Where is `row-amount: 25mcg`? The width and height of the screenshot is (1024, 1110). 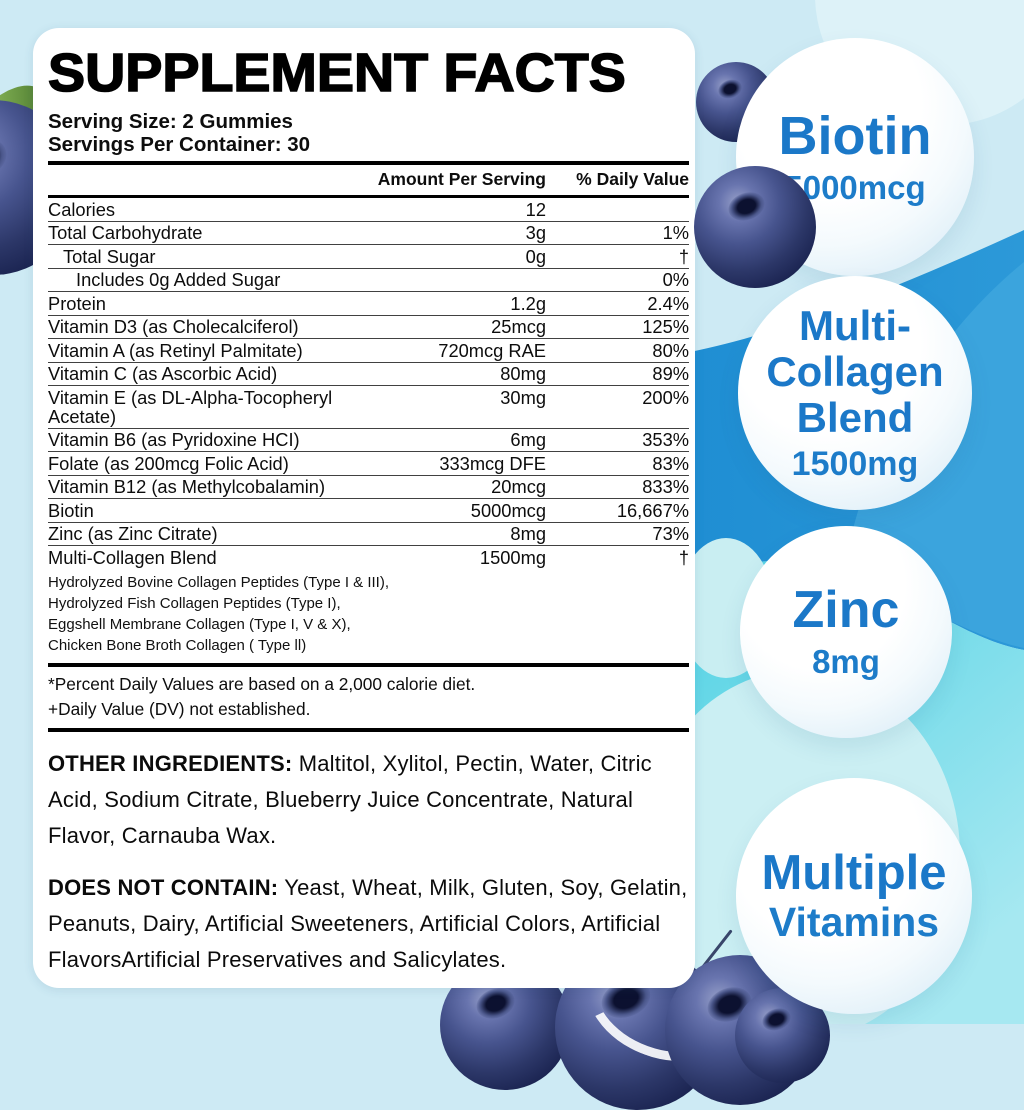 row-amount: 25mcg is located at coordinates (518, 326).